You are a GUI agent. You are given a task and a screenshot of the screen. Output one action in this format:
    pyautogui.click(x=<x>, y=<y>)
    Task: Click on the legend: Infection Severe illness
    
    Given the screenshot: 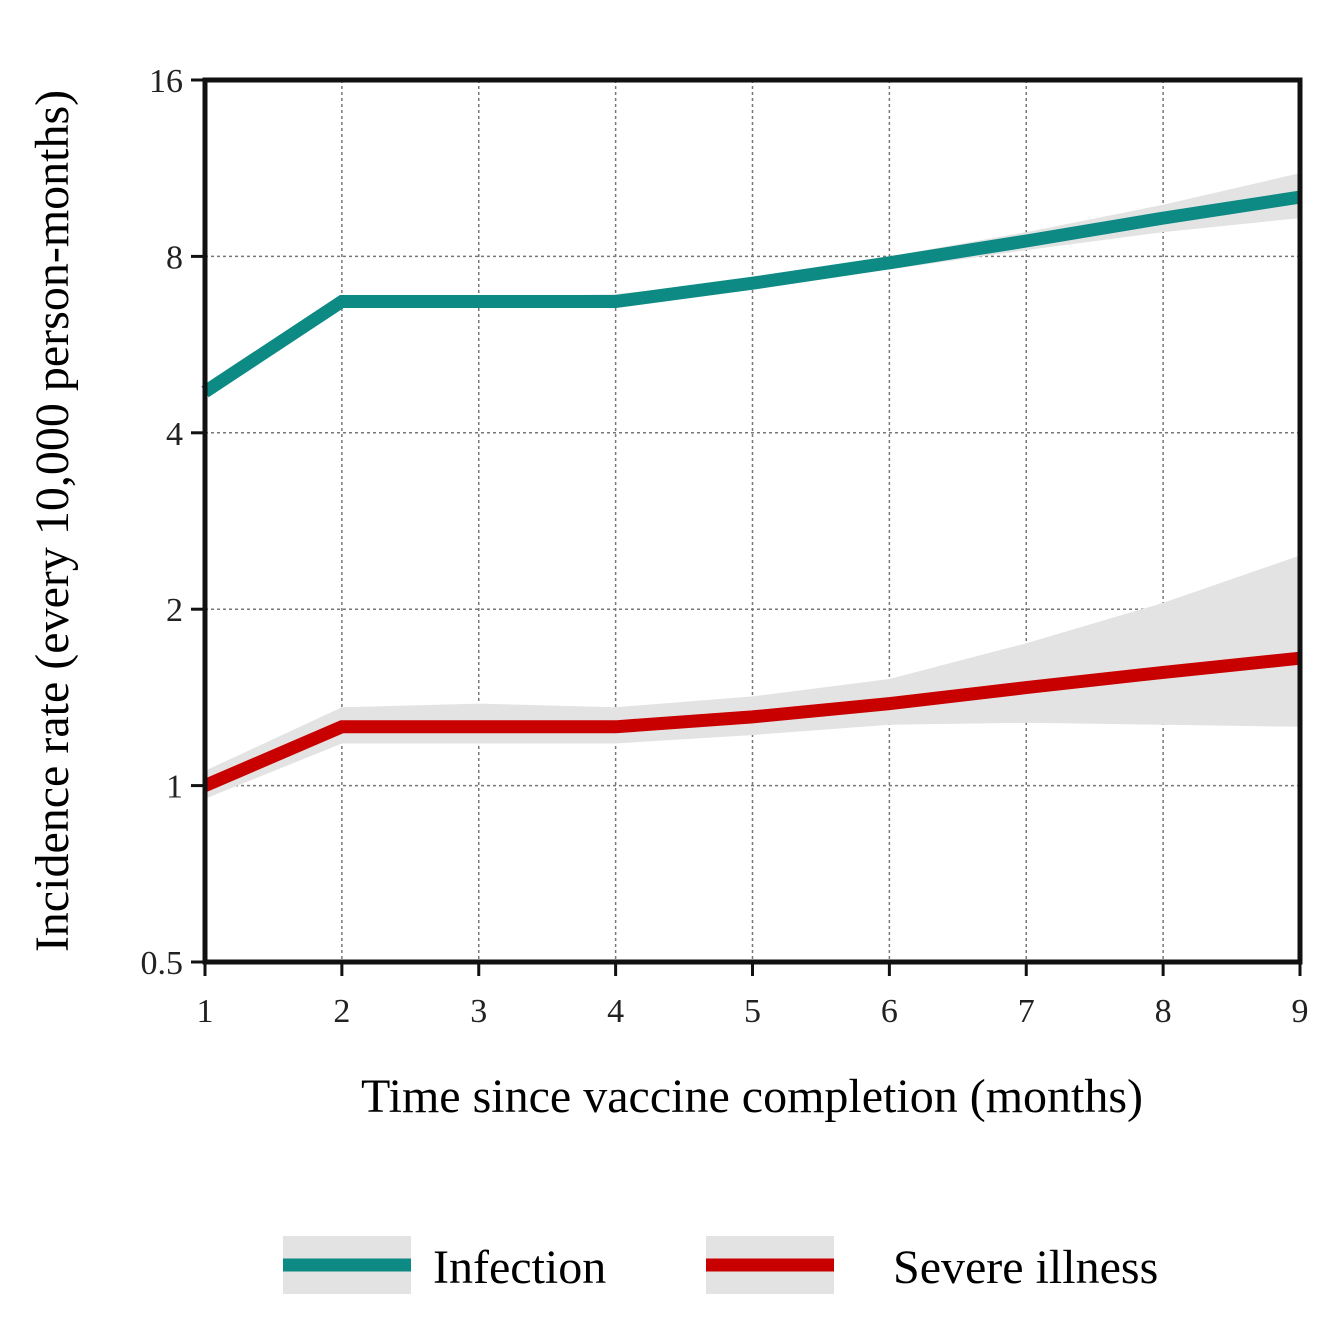 What is the action you would take?
    pyautogui.click(x=720, y=1265)
    